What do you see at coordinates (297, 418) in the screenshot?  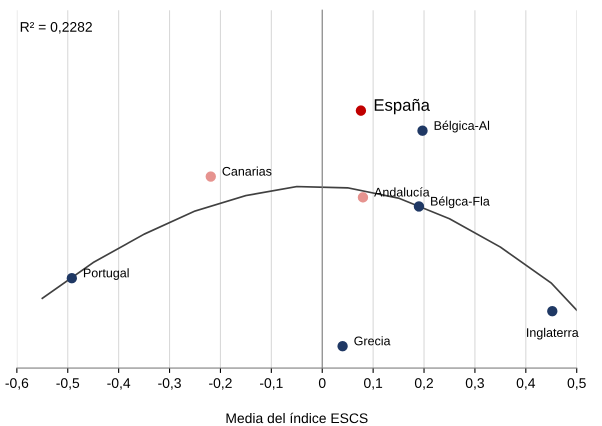 I see `x-axis-title: Media del índice ESCS` at bounding box center [297, 418].